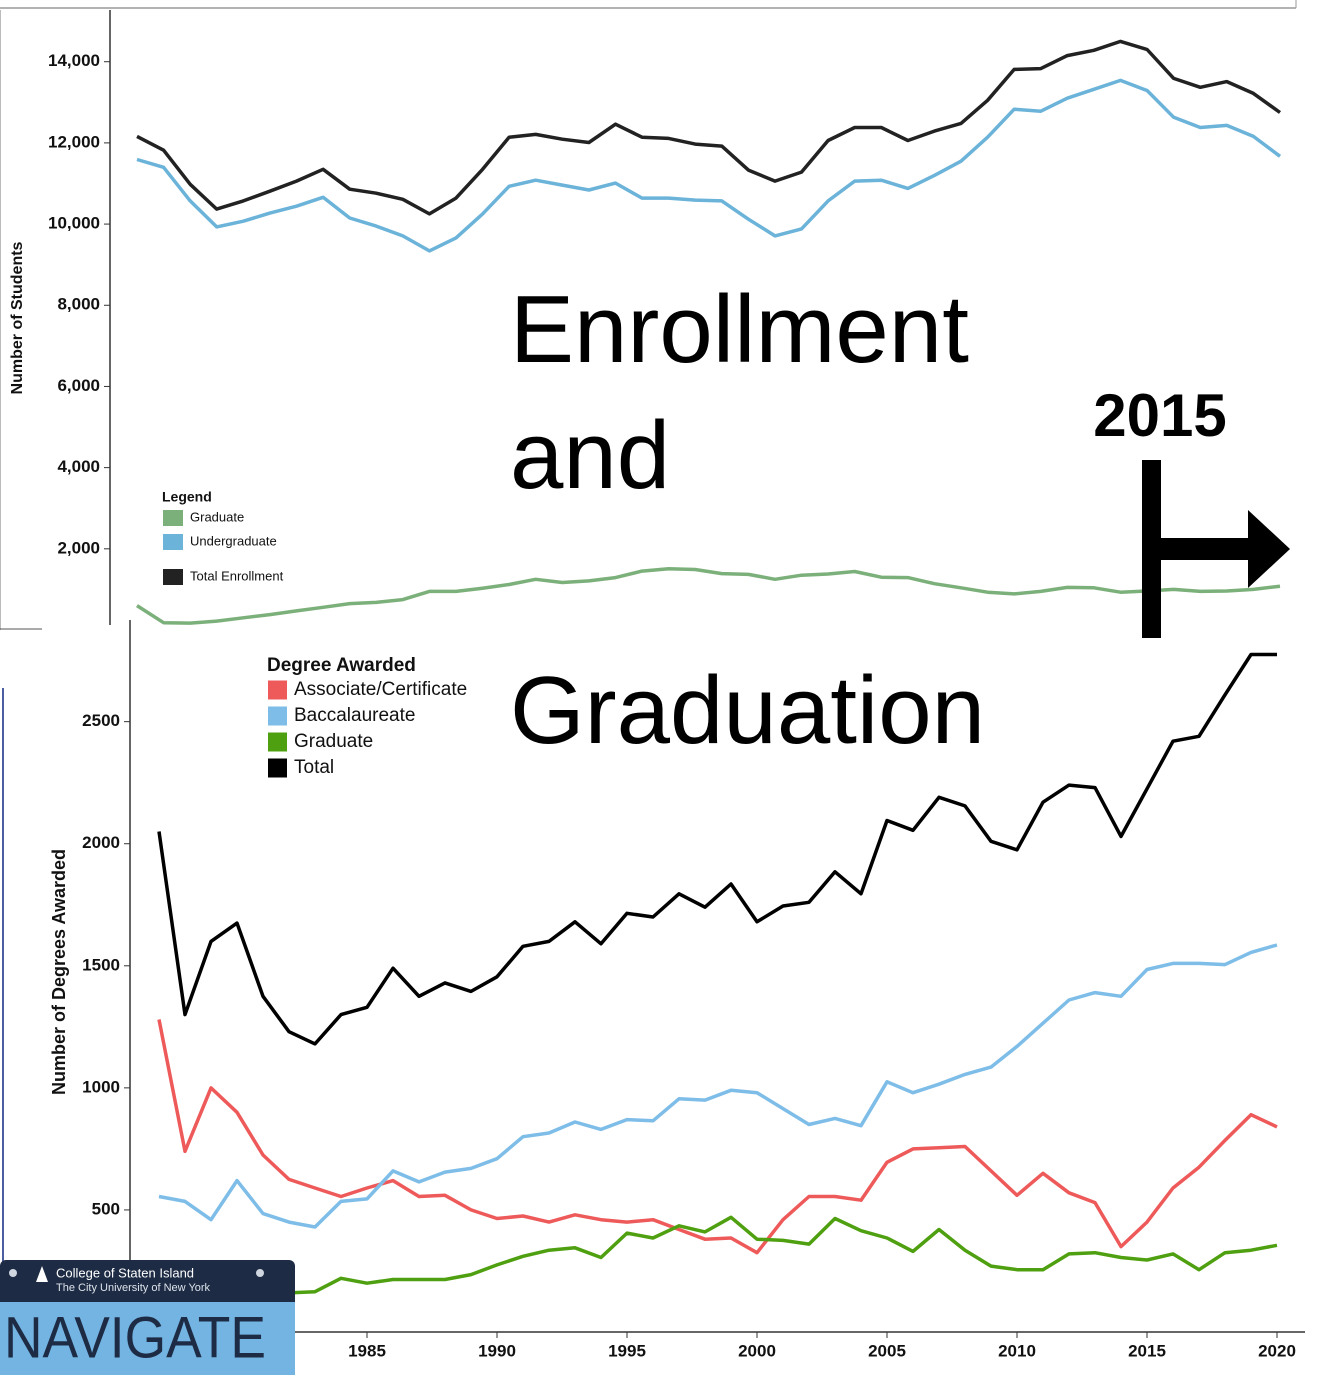  Describe the element at coordinates (78, 385) in the screenshot. I see `y-tick-label: 6,000` at that location.